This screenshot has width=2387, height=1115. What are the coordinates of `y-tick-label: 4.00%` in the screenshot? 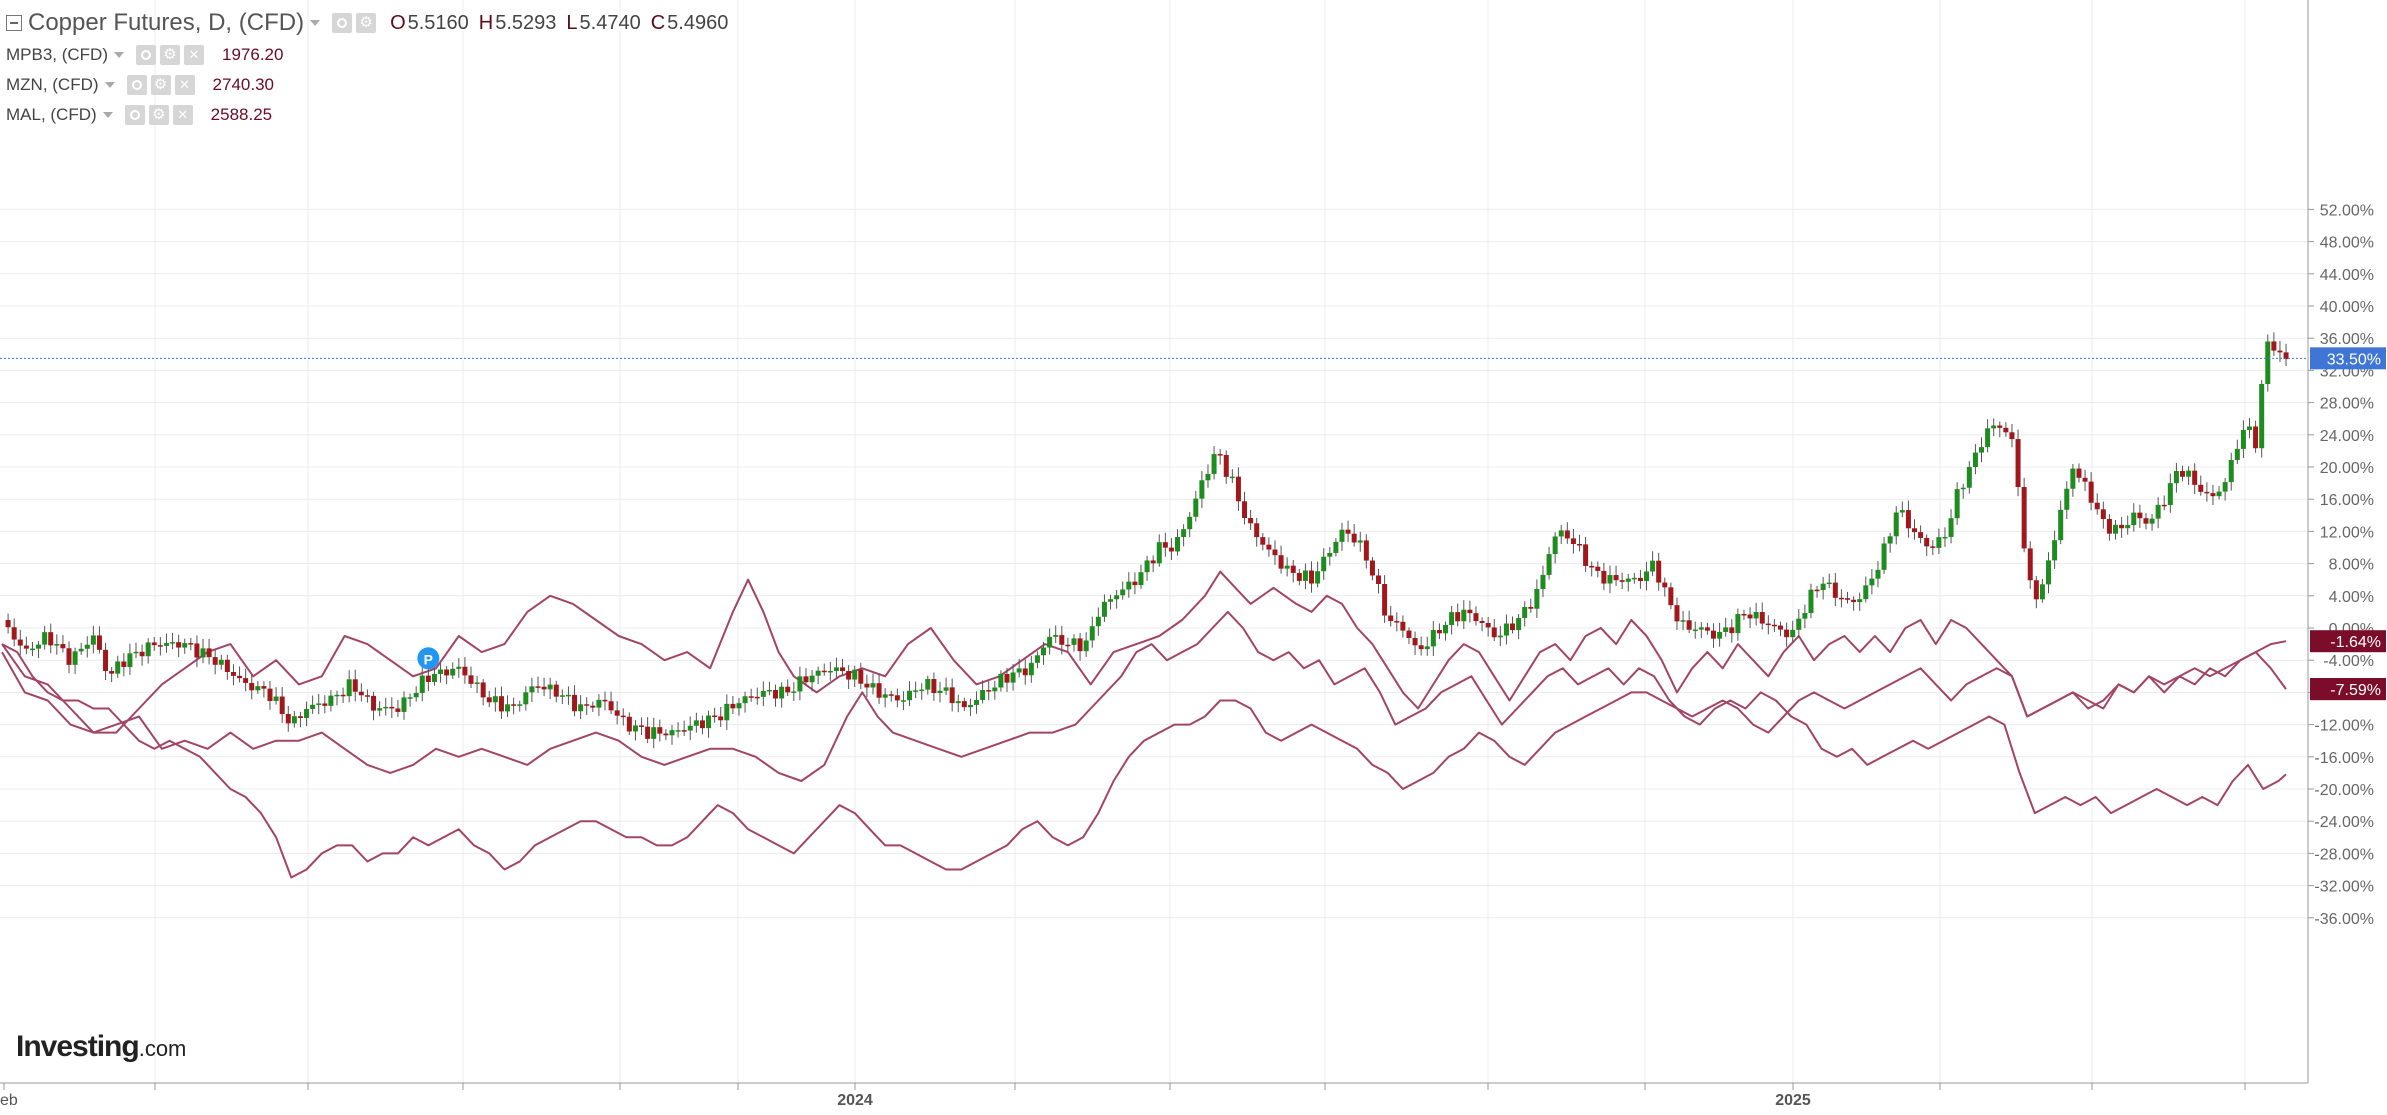 It's located at (2351, 597).